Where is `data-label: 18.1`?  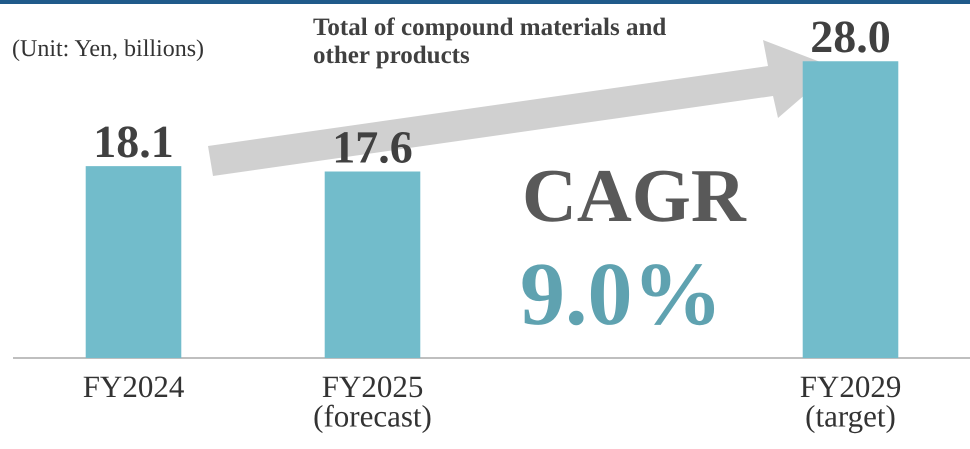
data-label: 18.1 is located at coordinates (133, 142).